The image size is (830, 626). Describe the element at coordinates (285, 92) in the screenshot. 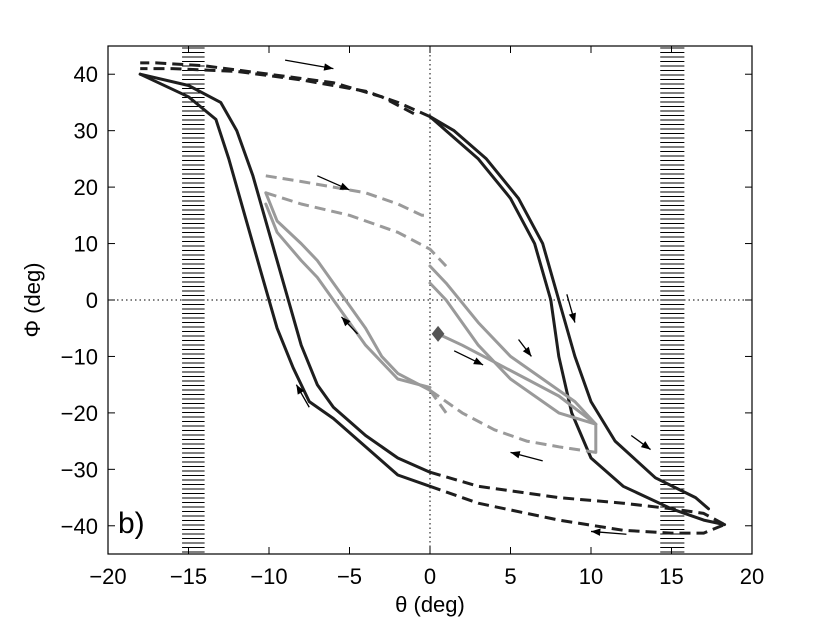

I see `series-outer-loop-dashed-top-a` at that location.